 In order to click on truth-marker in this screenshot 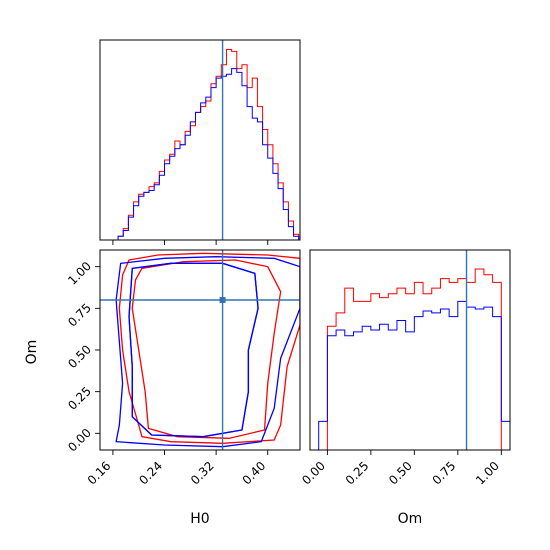, I will do `click(222, 300)`.